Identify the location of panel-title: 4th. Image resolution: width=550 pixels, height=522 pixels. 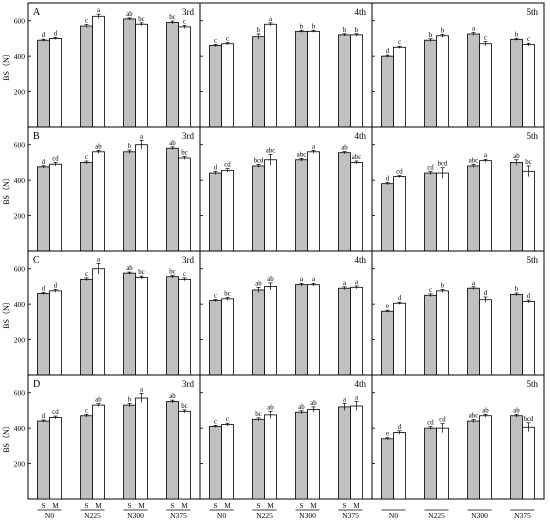
(360, 260).